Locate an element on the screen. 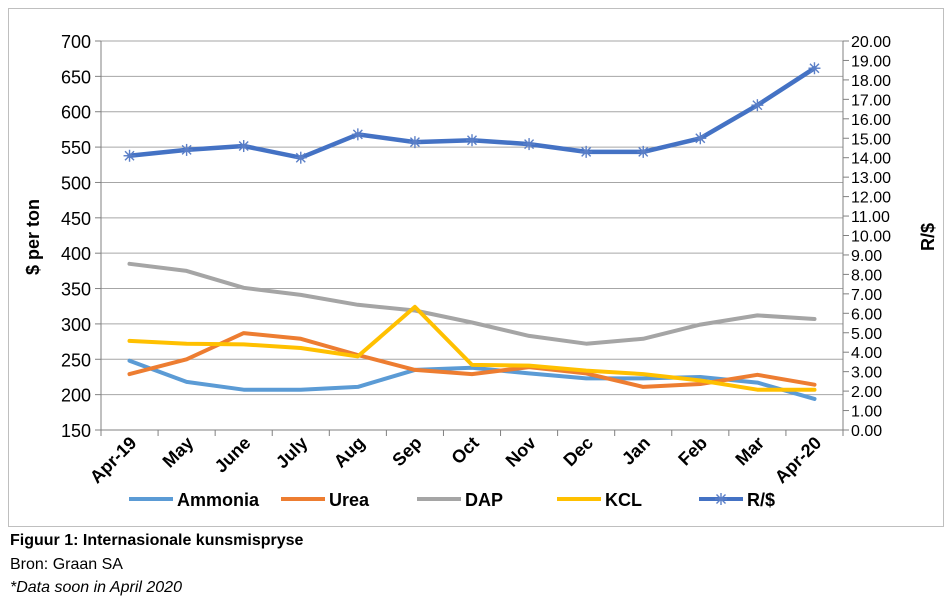  y2-tick-label: 7.00 is located at coordinates (866, 295).